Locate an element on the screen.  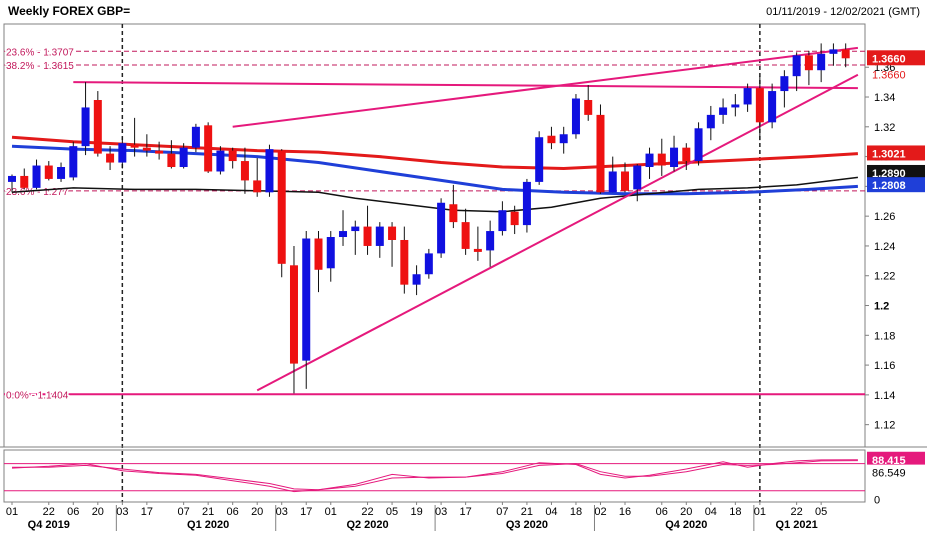
price-tag-box is located at coordinates (896, 58).